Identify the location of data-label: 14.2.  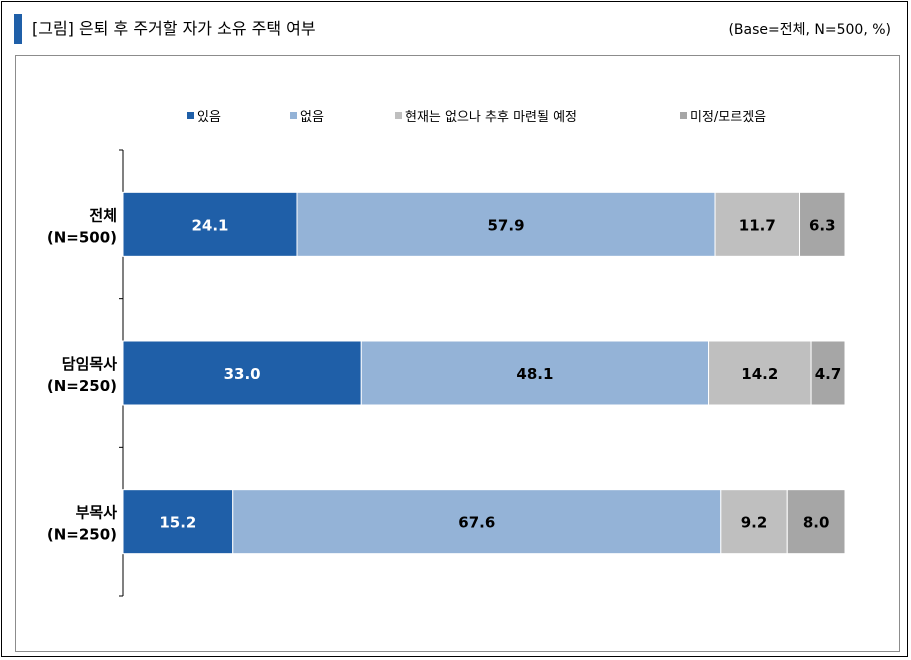
(759, 374).